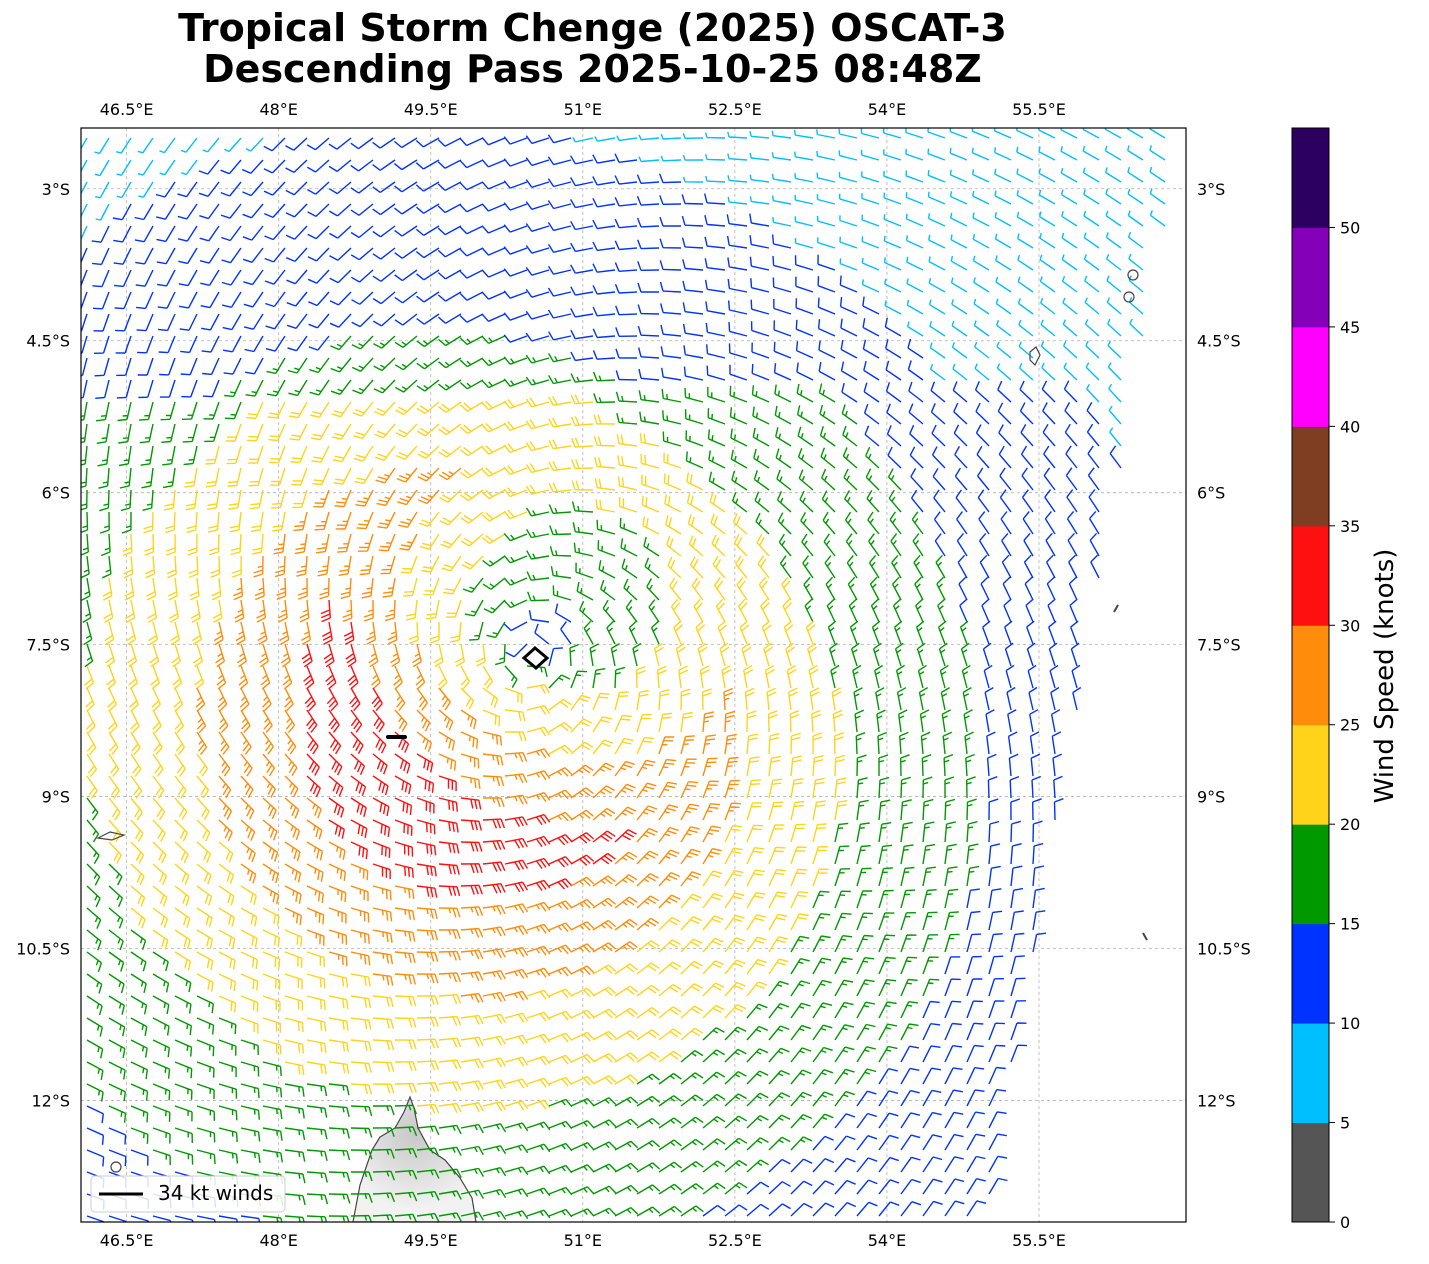 The image size is (1429, 1264). Describe the element at coordinates (1350, 625) in the screenshot. I see `colorbar-tick-label: 30` at that location.